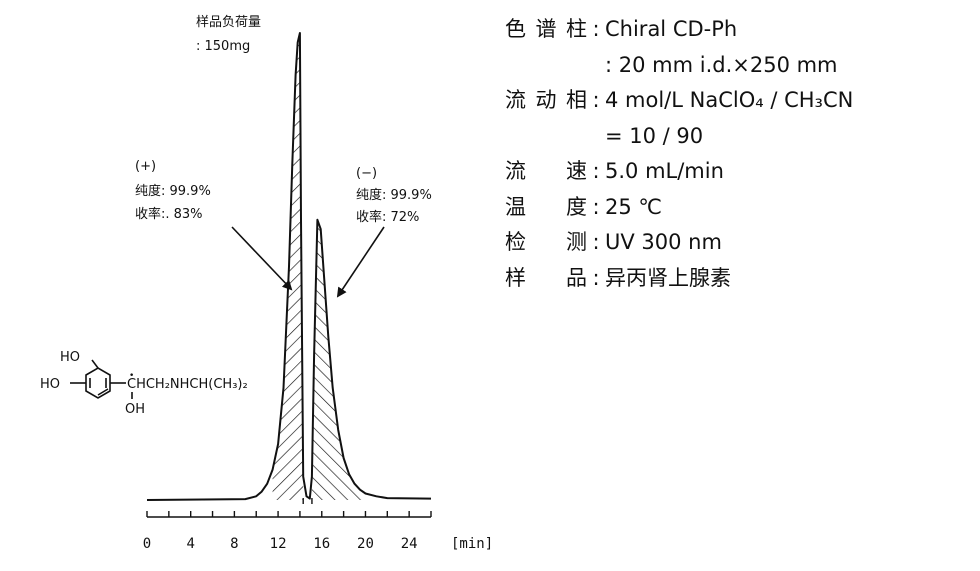 This screenshot has width=980, height=571. Describe the element at coordinates (187, 384) in the screenshot. I see `side-chain-label: CHCH₂NHCH(CH₃)₂` at that location.